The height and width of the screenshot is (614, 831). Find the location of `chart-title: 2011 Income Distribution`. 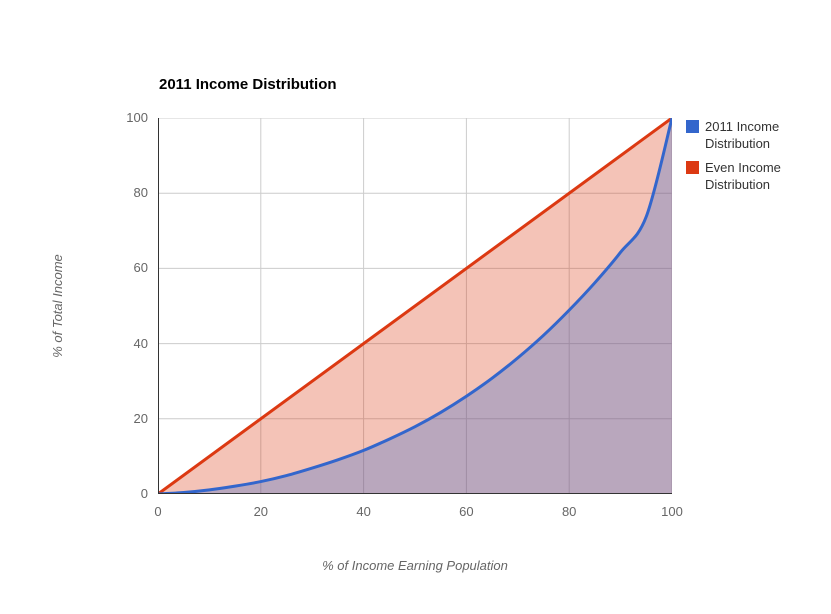

chart-title: 2011 Income Distribution is located at coordinates (248, 84).